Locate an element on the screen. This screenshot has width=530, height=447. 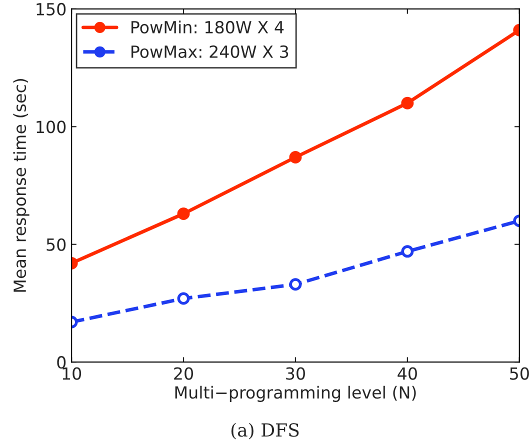
x-tick-label: 50 is located at coordinates (519, 373).